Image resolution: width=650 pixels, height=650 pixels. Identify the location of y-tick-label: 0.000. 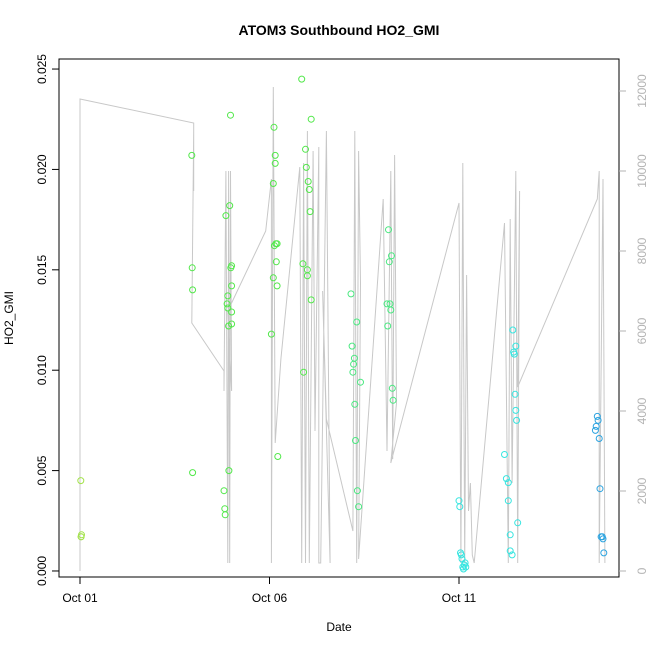
(42, 571).